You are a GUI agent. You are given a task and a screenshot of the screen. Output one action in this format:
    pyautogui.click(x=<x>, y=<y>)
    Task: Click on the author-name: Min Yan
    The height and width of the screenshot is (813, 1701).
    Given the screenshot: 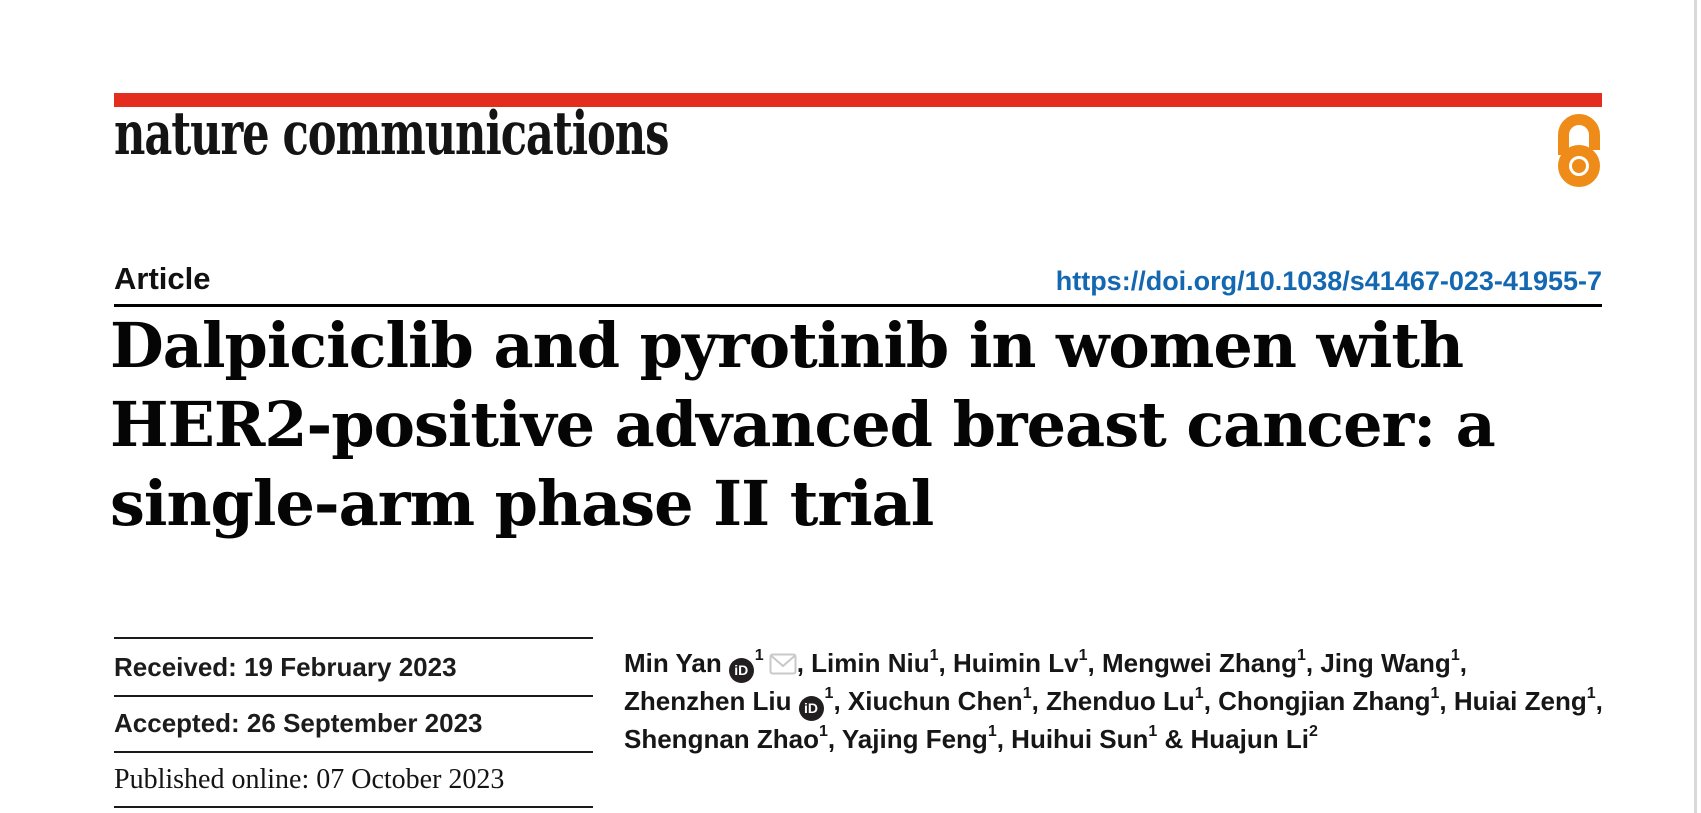 What is the action you would take?
    pyautogui.click(x=673, y=663)
    